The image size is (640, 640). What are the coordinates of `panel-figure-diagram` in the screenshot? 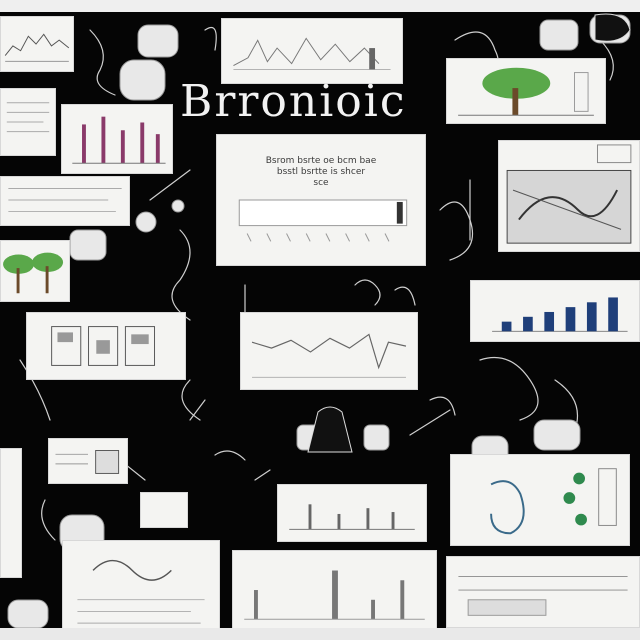 It's located at (540, 500).